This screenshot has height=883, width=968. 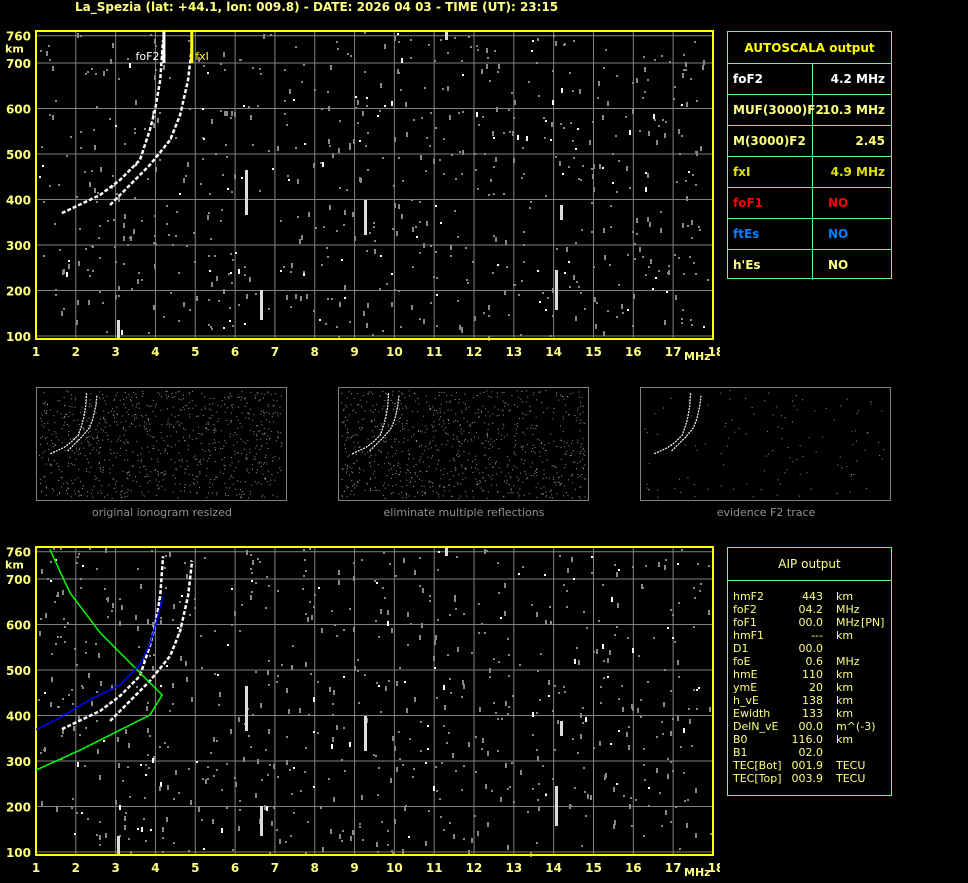 What do you see at coordinates (757, 778) in the screenshot?
I see `param-name: TEC[Top]` at bounding box center [757, 778].